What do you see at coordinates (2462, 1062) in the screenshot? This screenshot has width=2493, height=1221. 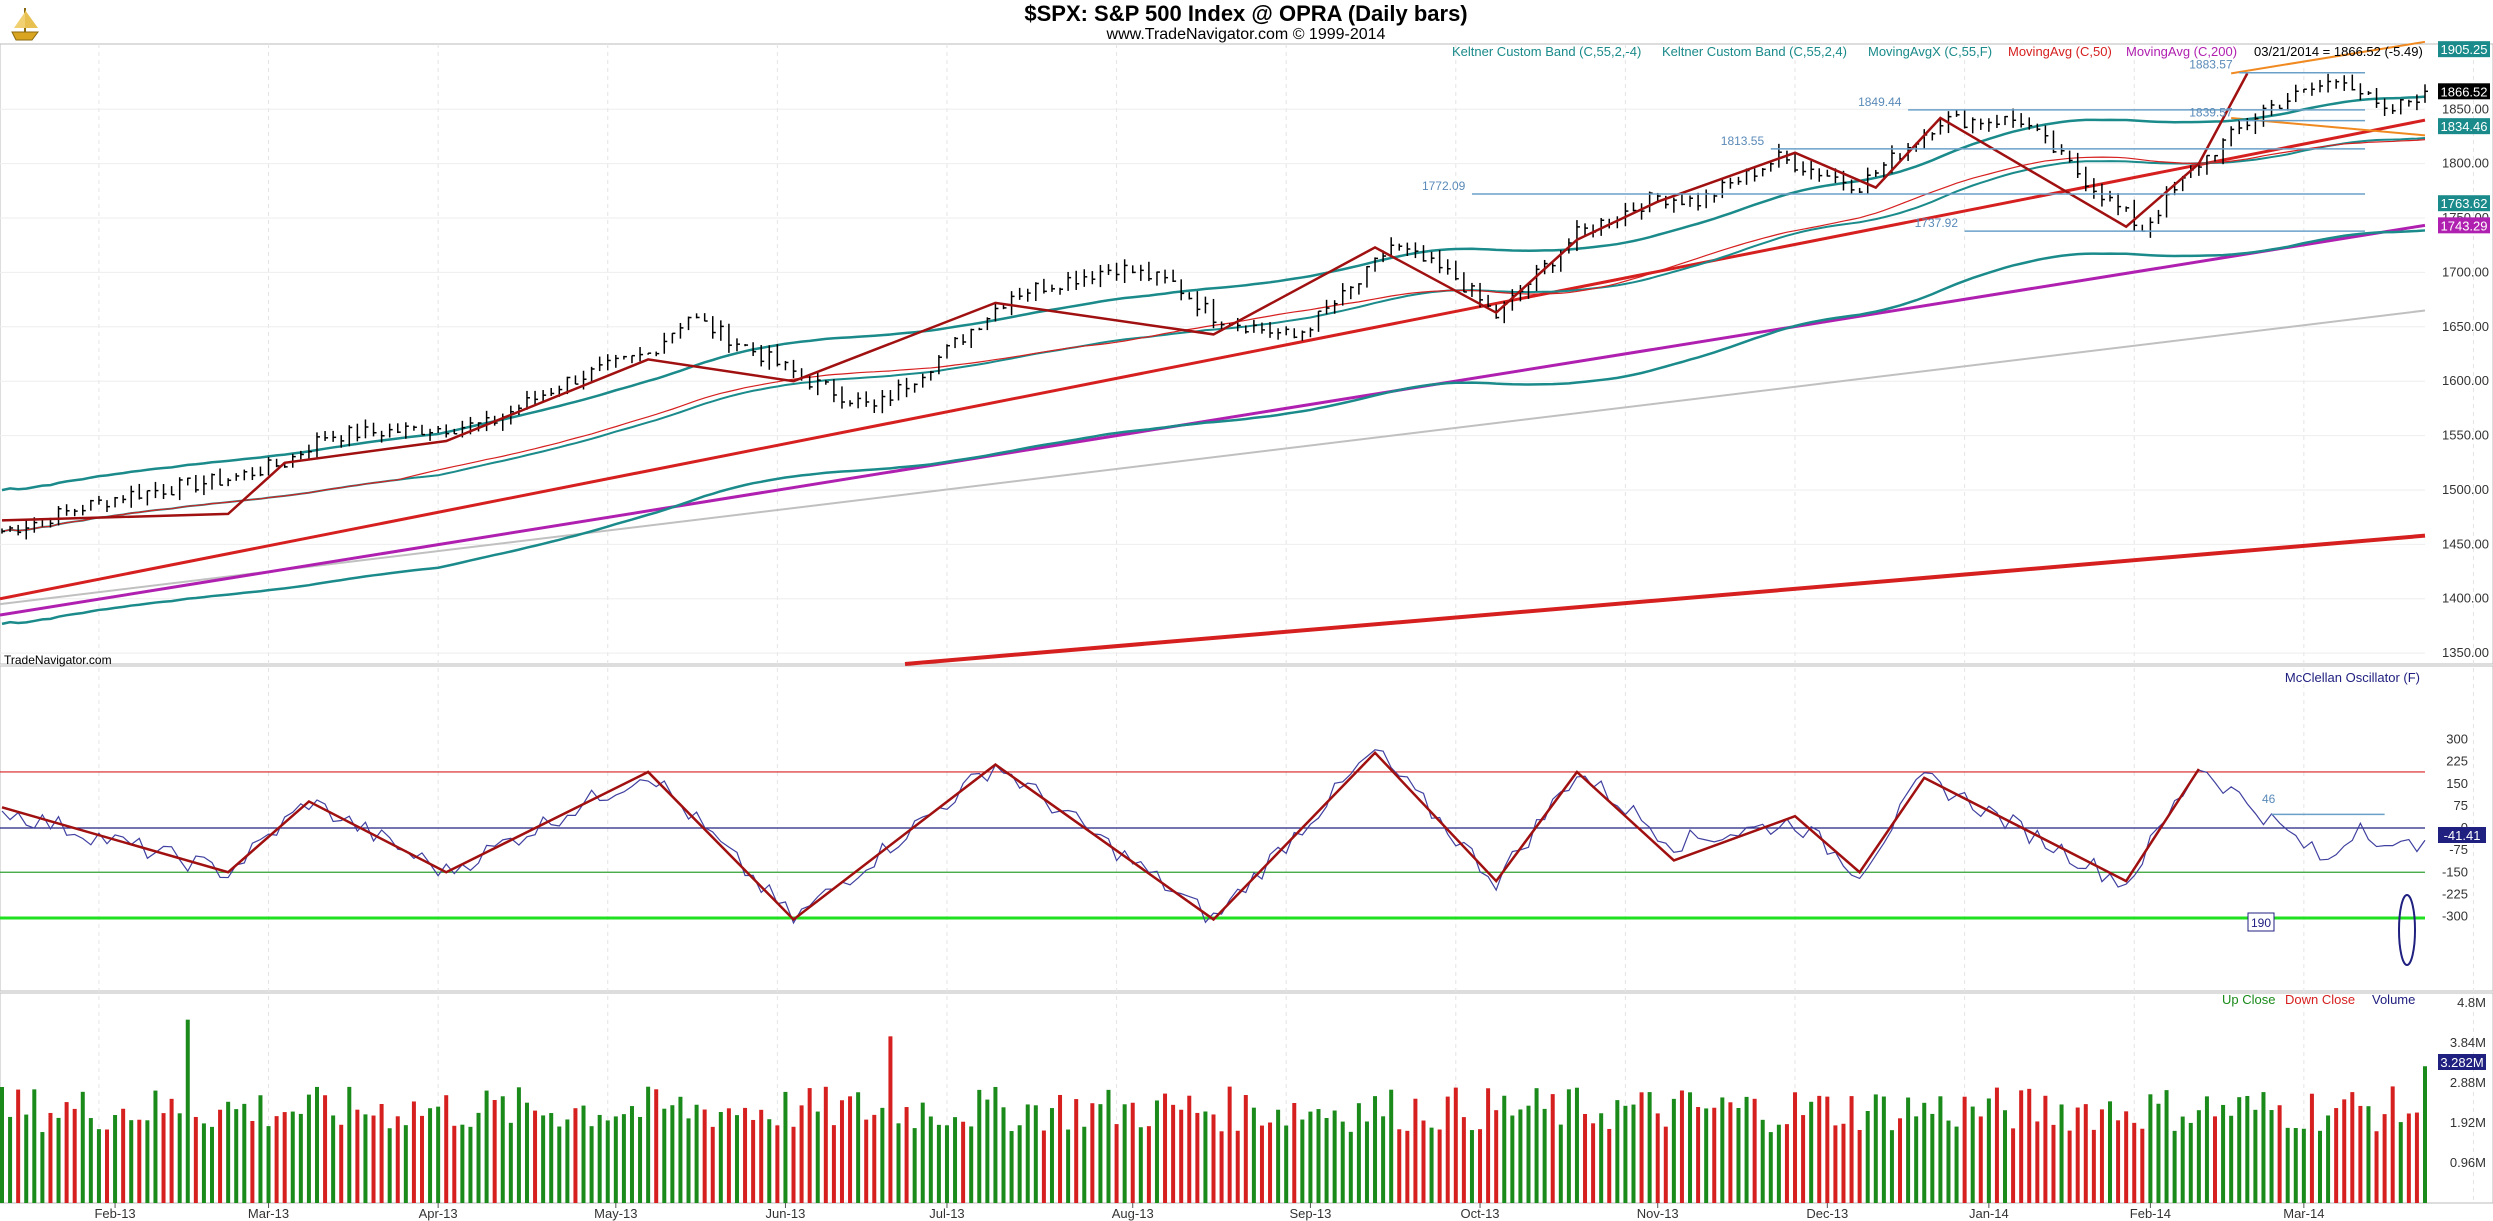 I see `volume-current-box` at bounding box center [2462, 1062].